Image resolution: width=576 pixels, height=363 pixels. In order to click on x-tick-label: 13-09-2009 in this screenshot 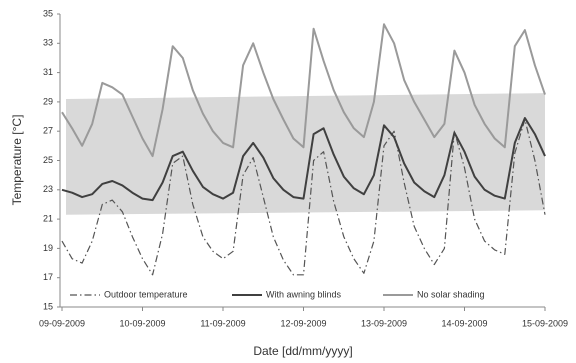, I will do `click(384, 323)`.